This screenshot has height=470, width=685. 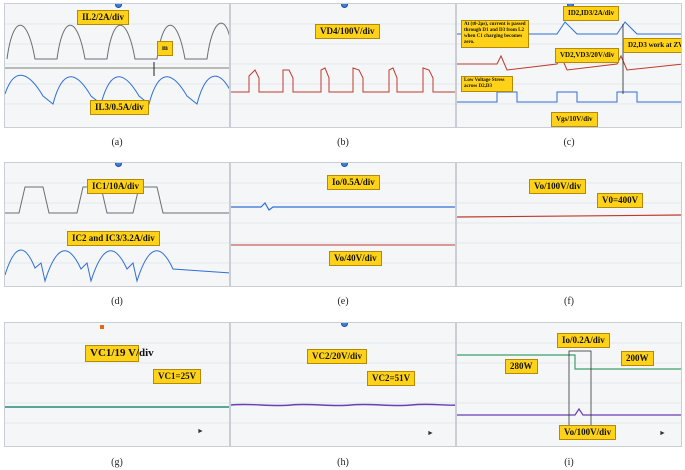 I want to click on waveform-io, so click(x=343, y=206).